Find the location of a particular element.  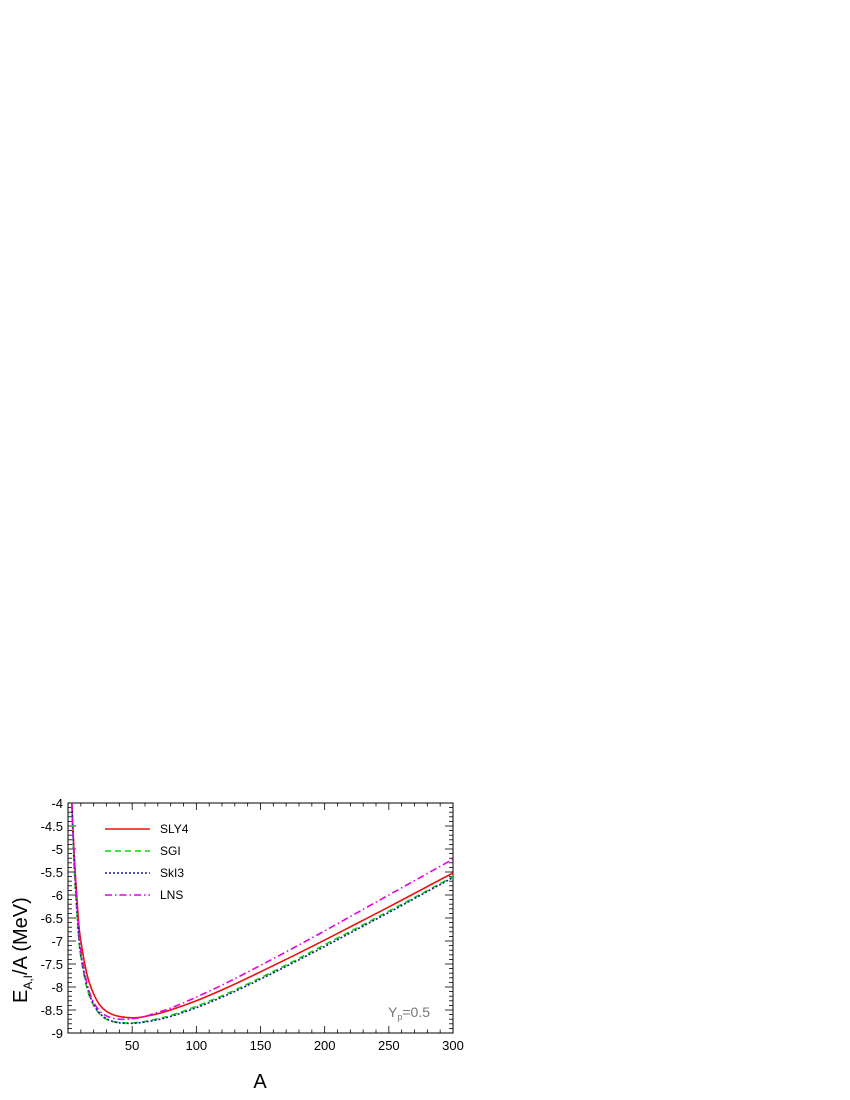

x-axis-title: A is located at coordinates (260, 1082).